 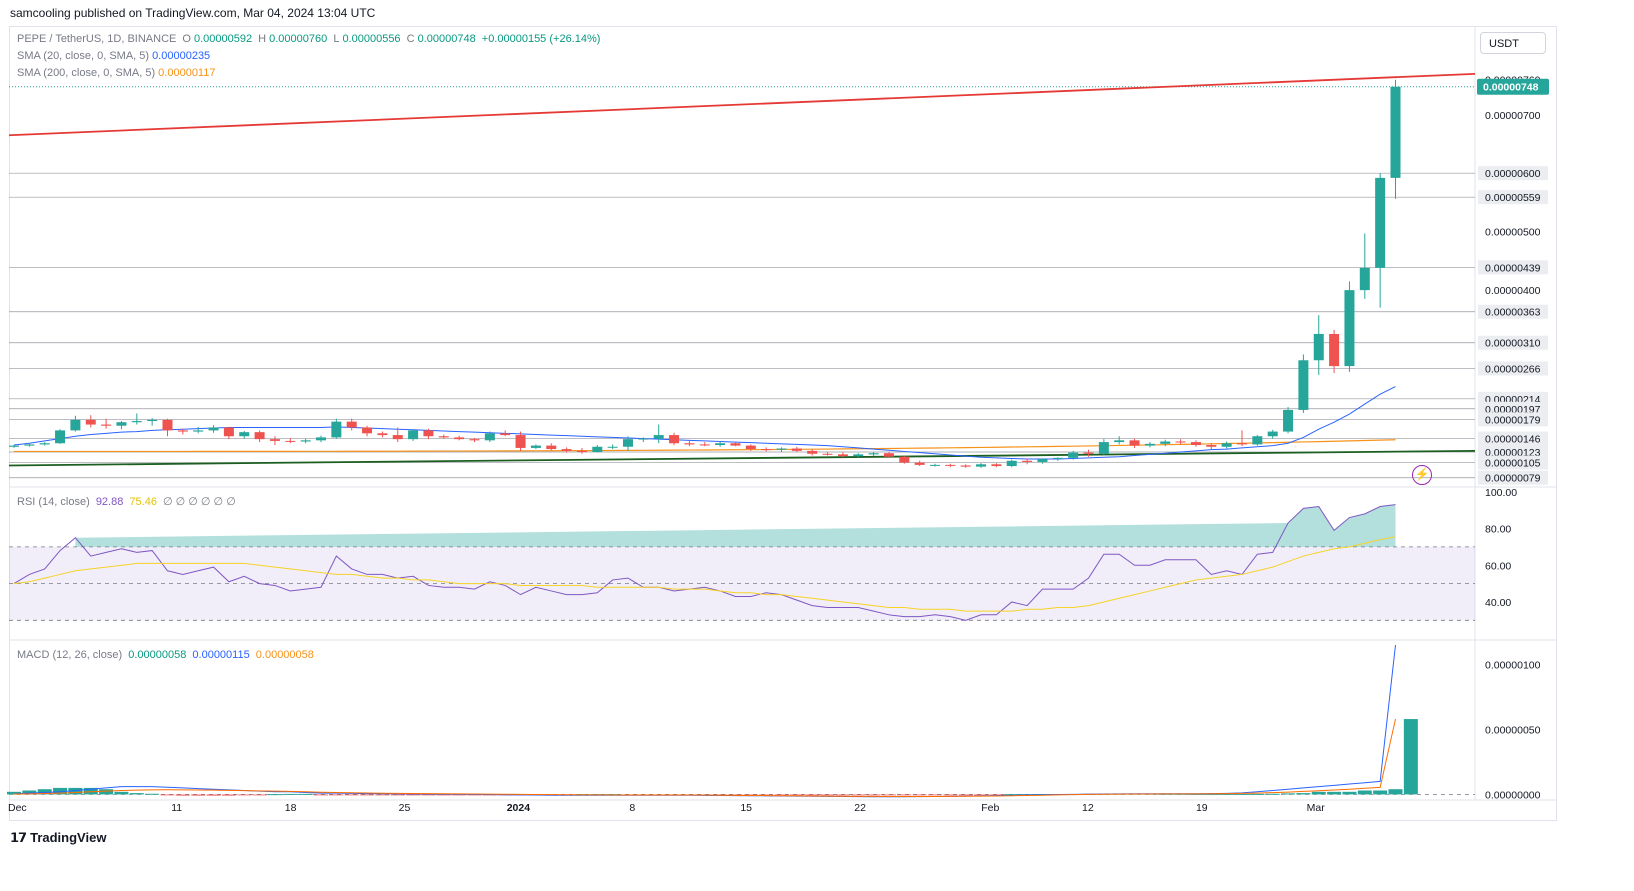 I want to click on sma20-value: 0.00000235, so click(x=181, y=56).